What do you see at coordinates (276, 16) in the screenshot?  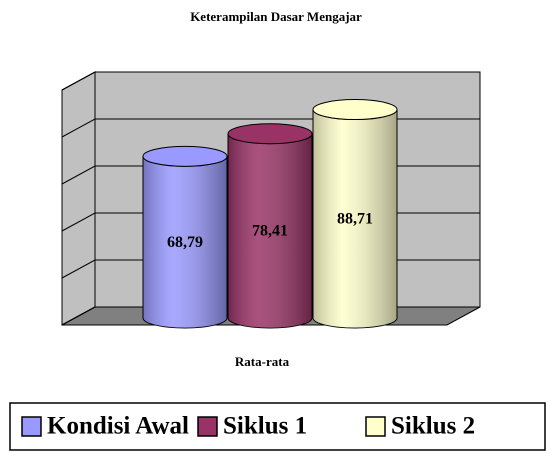 I see `chart-title: Keterampilan Dasar Mengajar` at bounding box center [276, 16].